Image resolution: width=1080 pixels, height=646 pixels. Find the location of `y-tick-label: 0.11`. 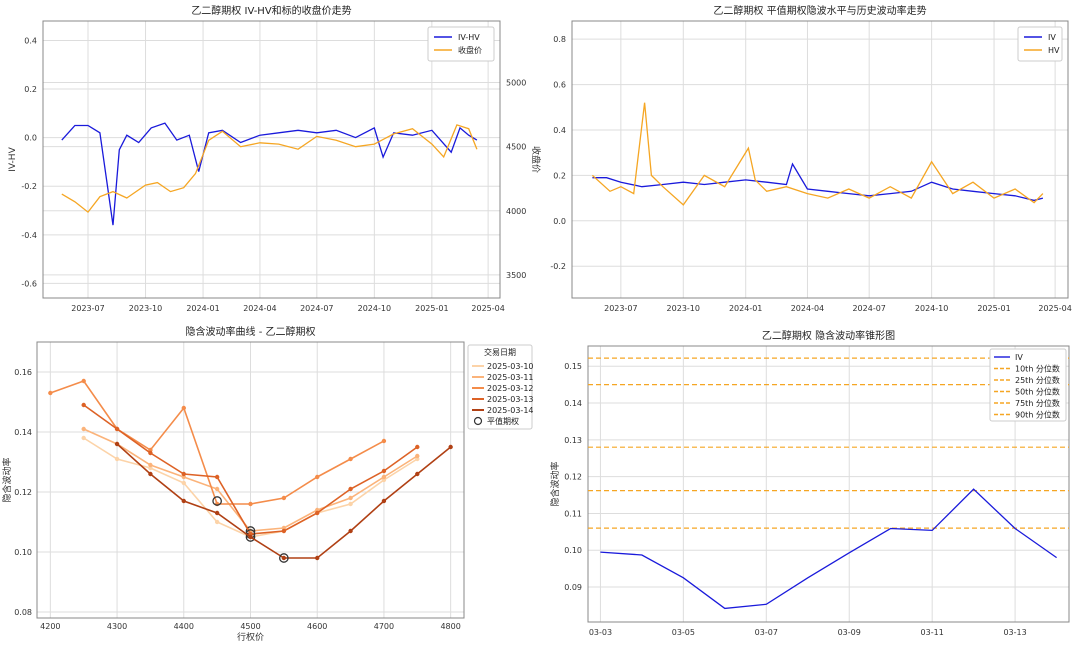

y-tick-label: 0.11 is located at coordinates (573, 513).